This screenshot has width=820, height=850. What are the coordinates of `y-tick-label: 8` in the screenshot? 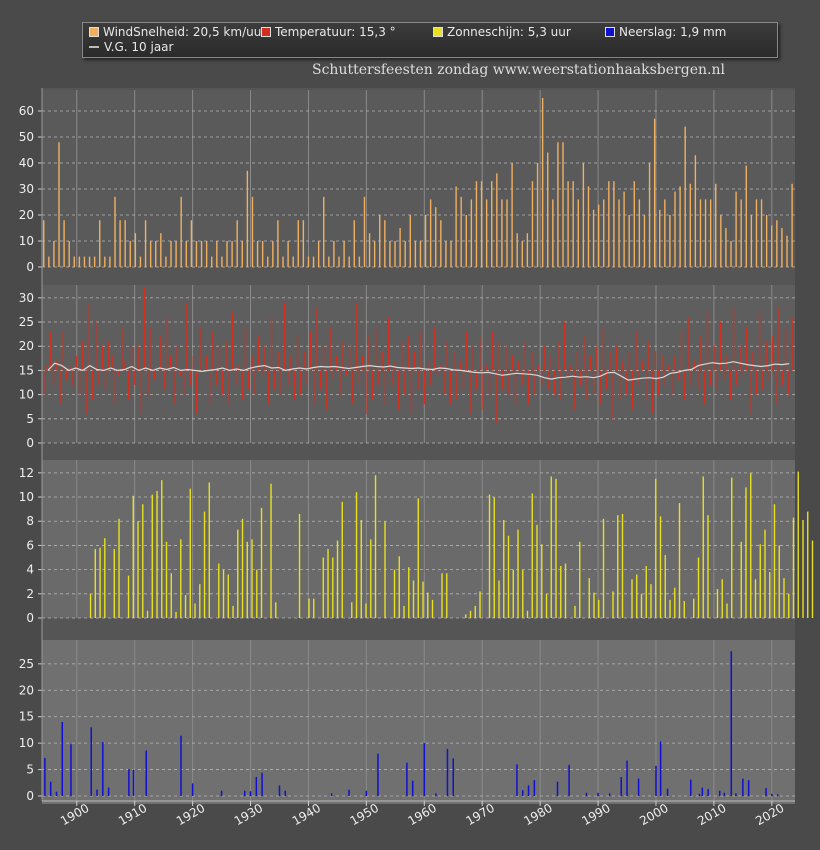 It's located at (30, 521).